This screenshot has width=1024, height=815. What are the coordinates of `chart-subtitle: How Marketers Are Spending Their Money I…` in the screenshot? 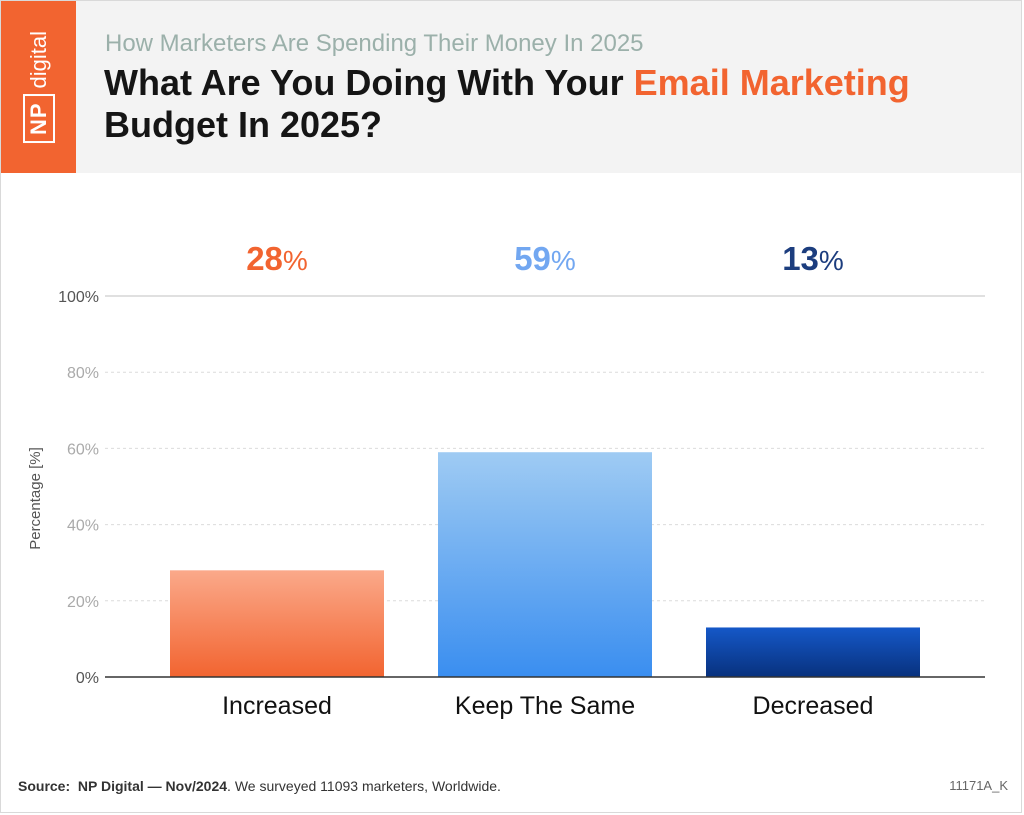 It's located at (374, 43).